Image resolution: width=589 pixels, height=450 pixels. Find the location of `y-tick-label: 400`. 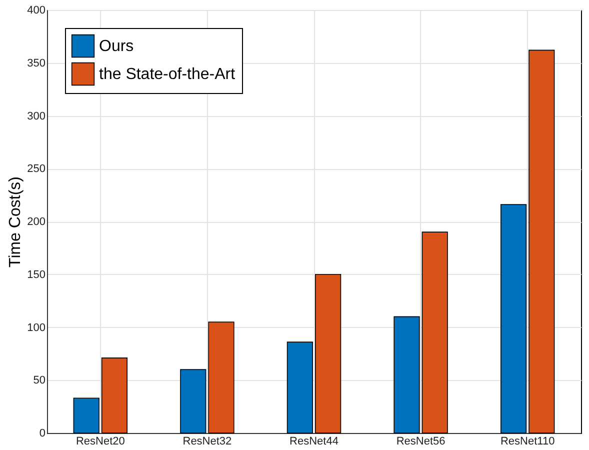

y-tick-label: 400 is located at coordinates (36, 10).